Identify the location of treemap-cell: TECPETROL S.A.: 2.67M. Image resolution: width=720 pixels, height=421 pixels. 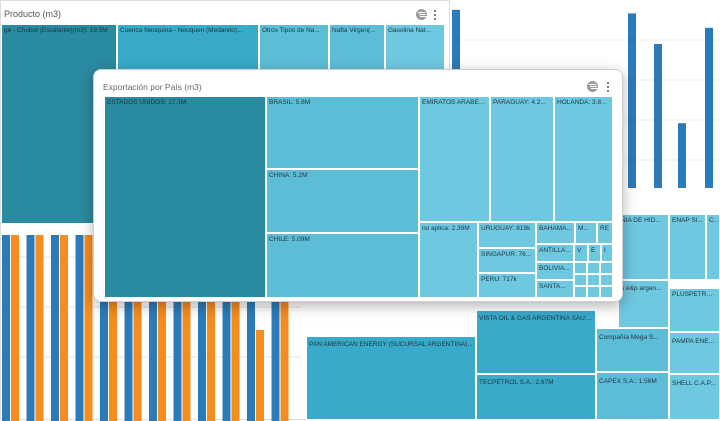
(536, 397).